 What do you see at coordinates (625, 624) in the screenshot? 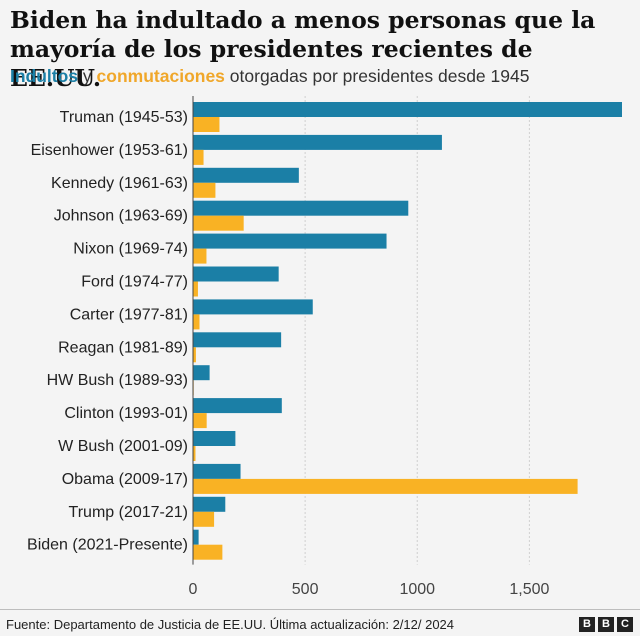
I see `bbc-logo-letter: C` at bounding box center [625, 624].